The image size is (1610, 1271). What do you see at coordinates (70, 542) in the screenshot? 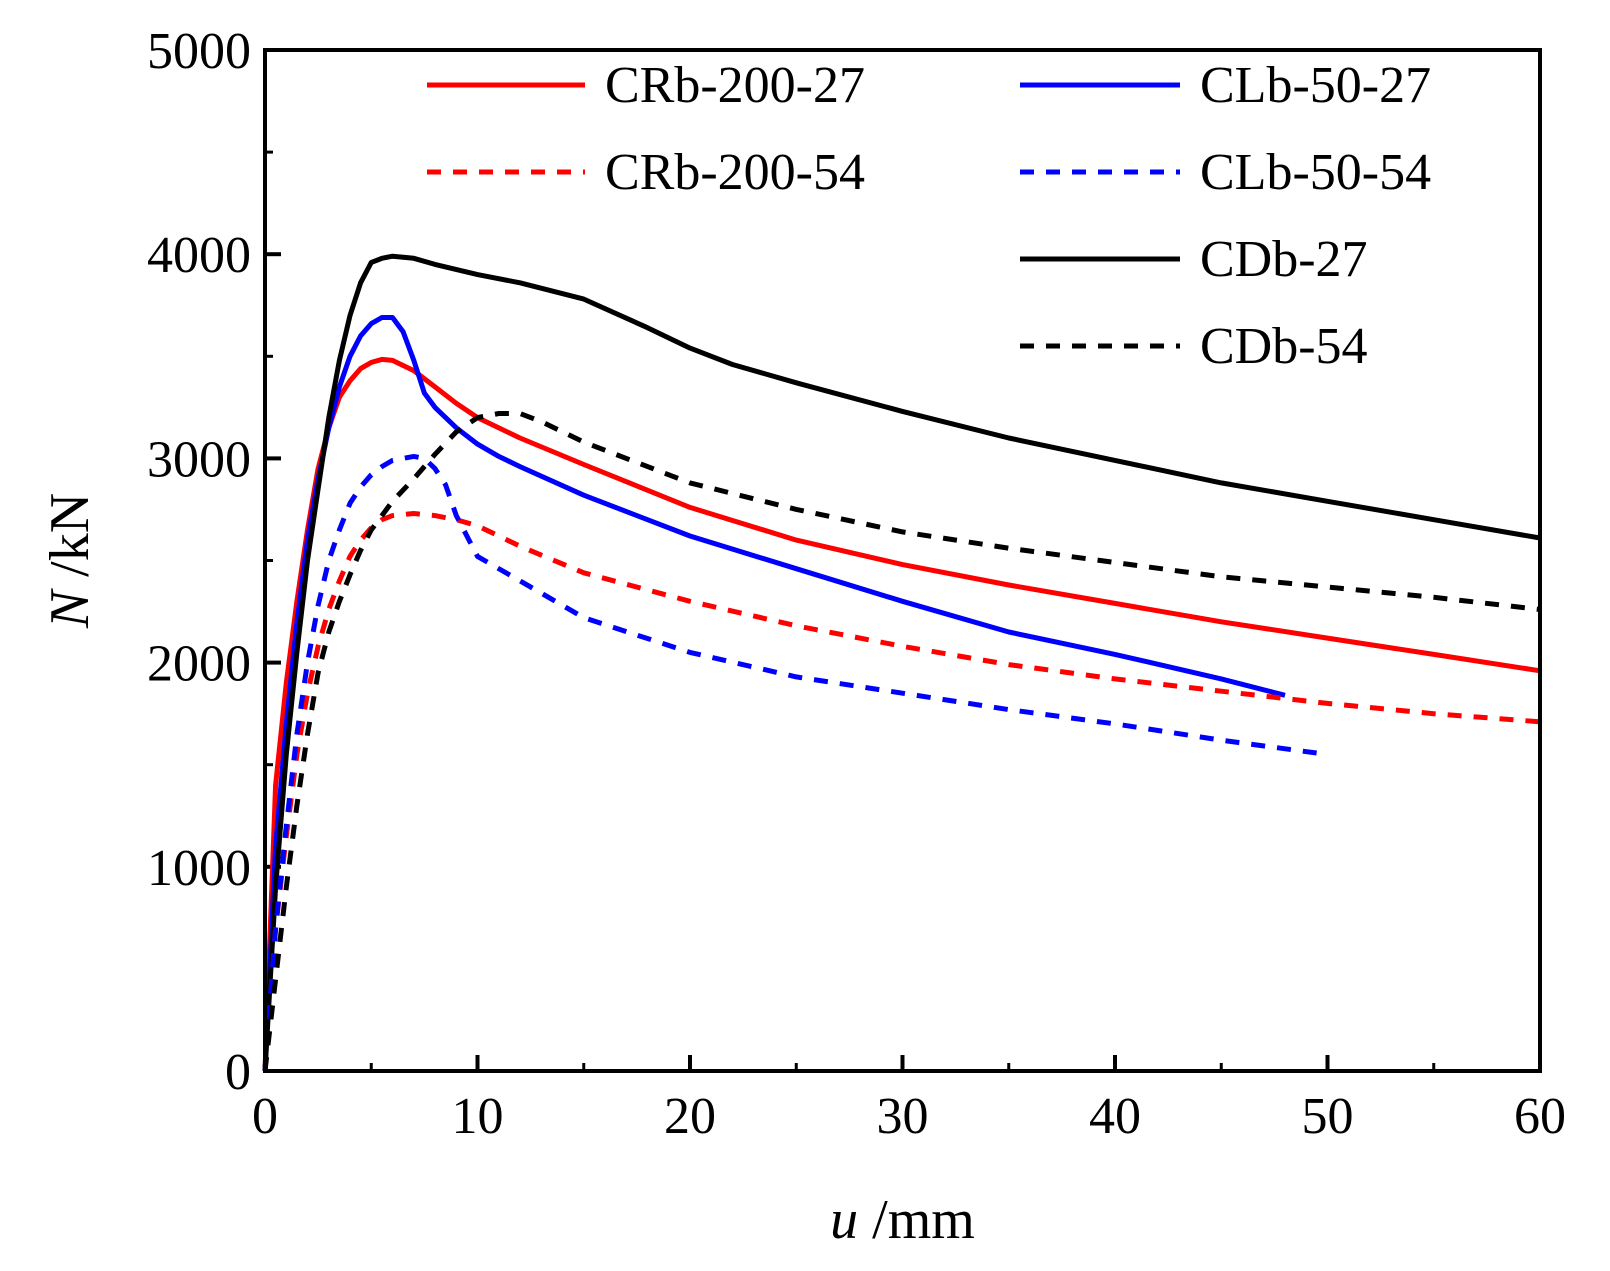
I see `y-axis-unit: /kN` at bounding box center [70, 542].